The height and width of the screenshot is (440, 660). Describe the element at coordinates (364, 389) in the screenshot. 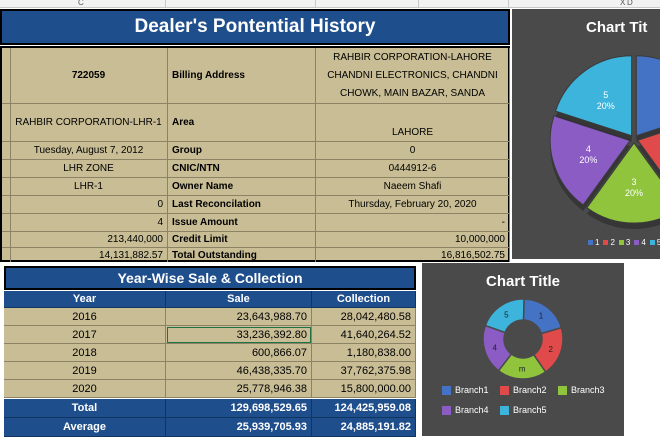

I see `collection-cell: 15,800,000.00` at that location.